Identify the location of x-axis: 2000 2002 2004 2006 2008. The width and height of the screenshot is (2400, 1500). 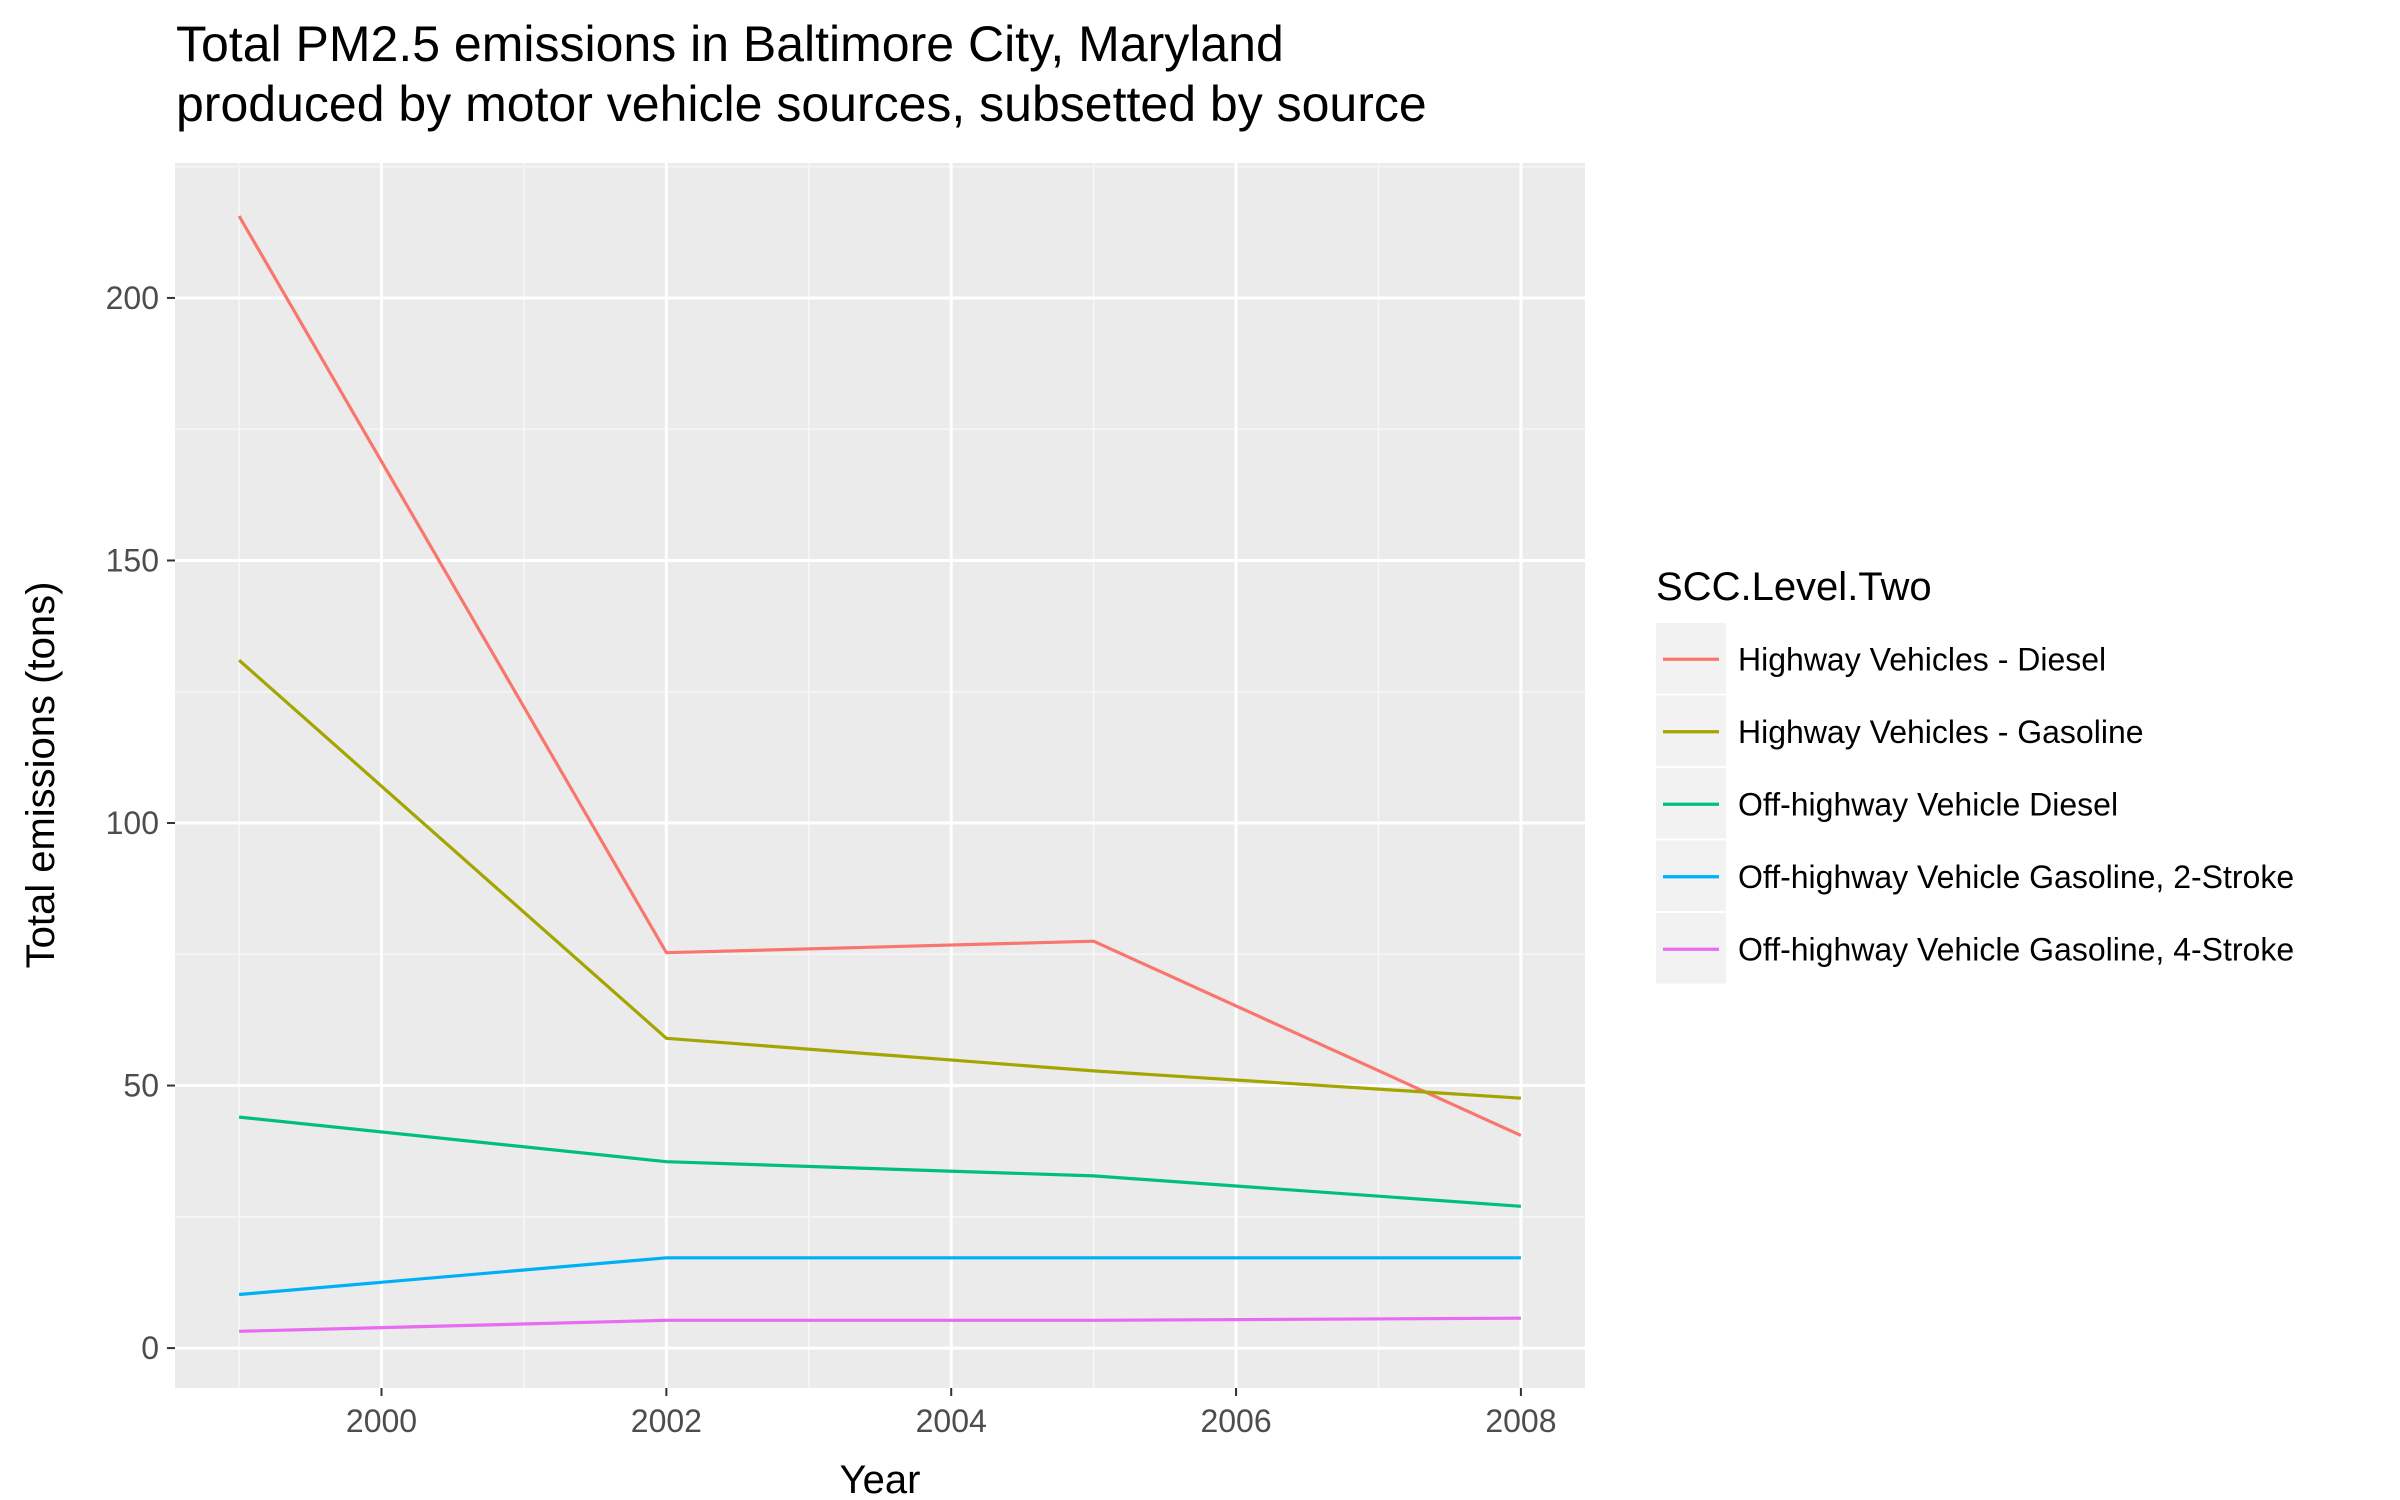
(951, 1413).